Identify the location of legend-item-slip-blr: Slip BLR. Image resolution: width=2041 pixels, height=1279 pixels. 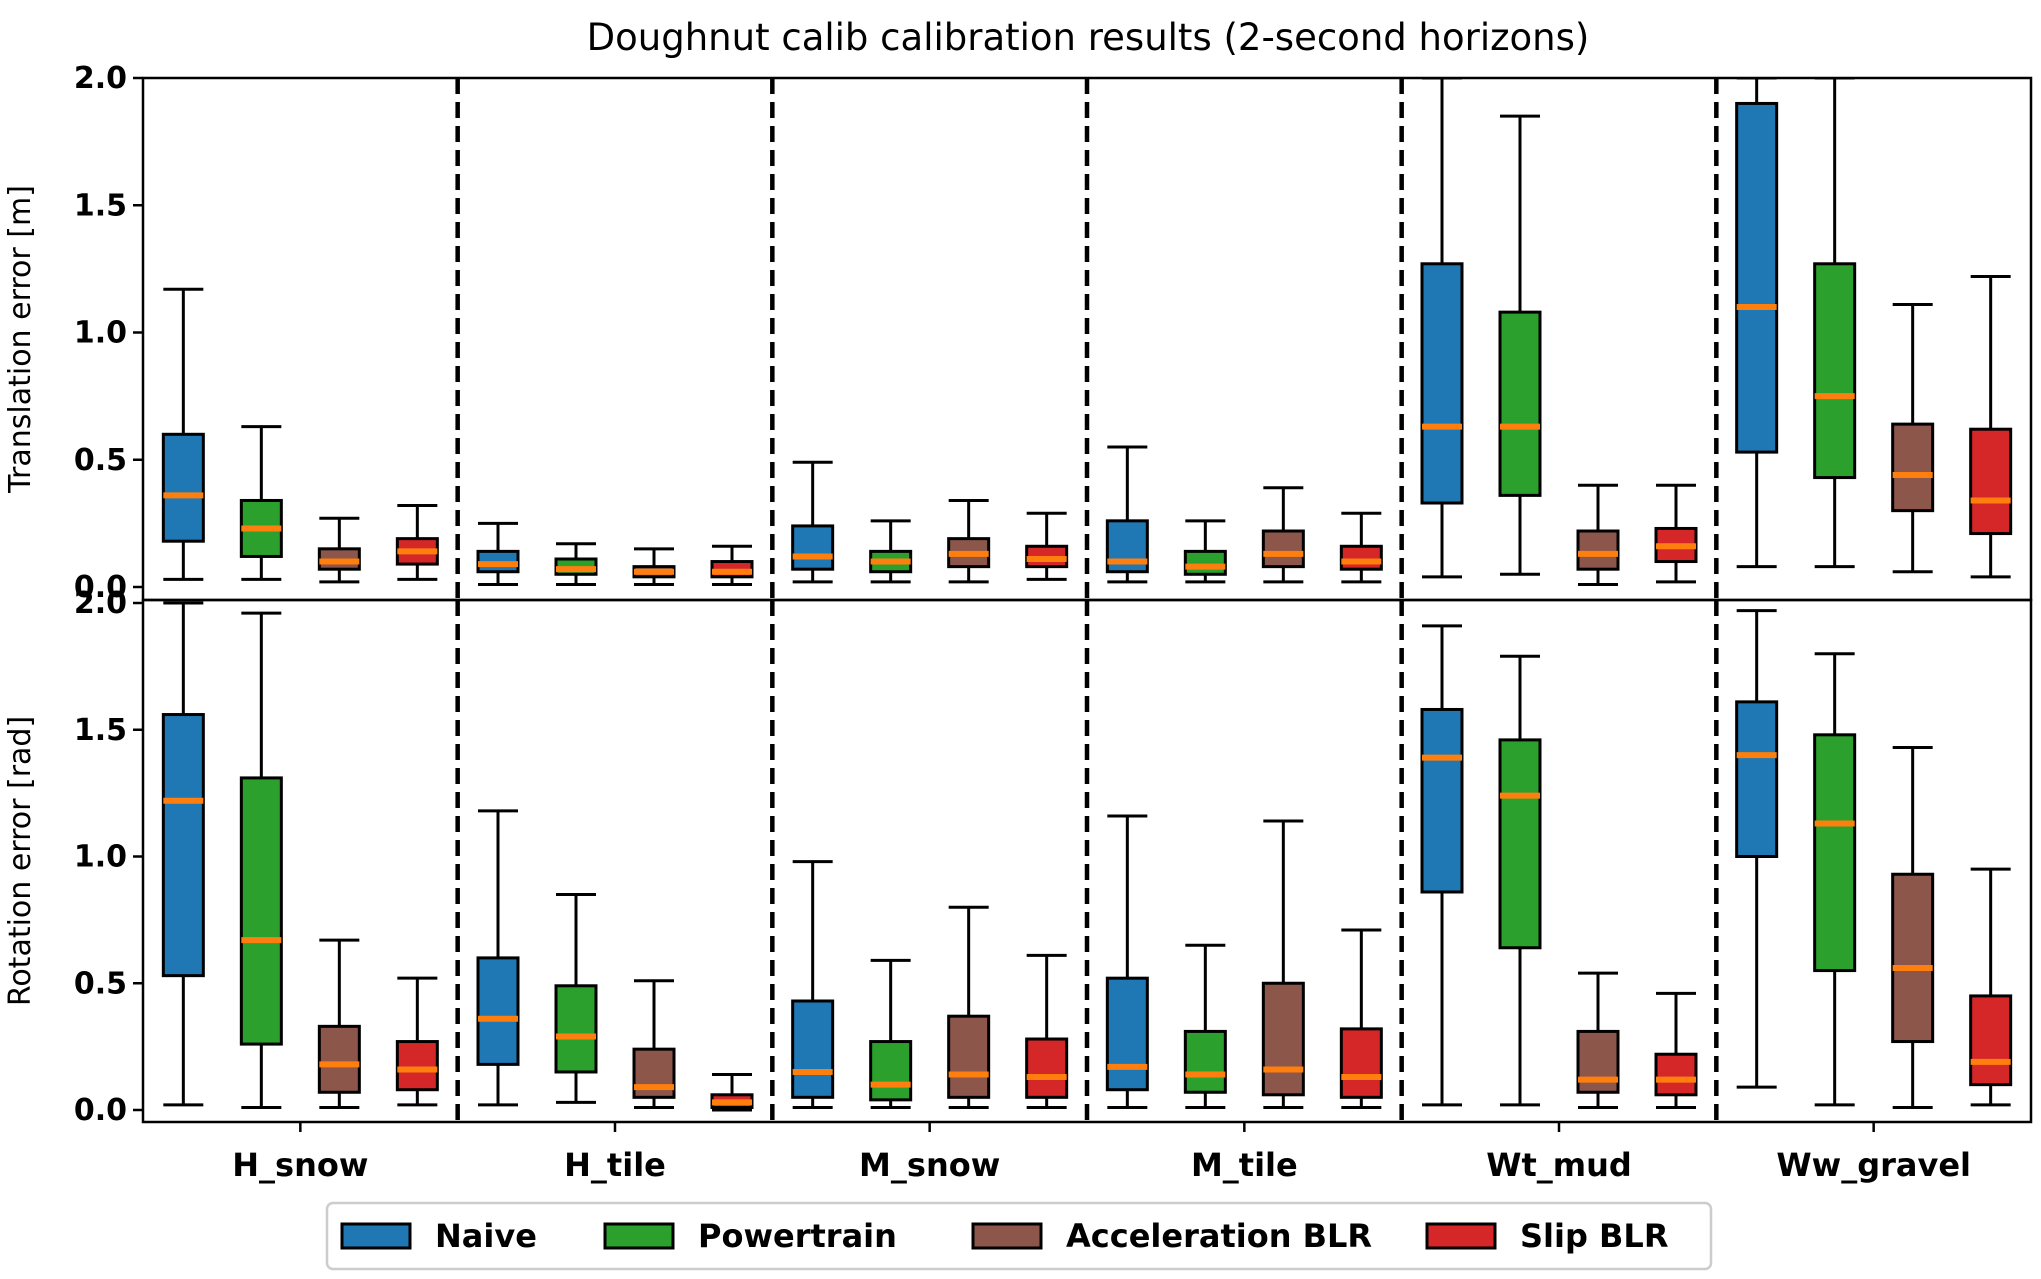
(1546, 1236).